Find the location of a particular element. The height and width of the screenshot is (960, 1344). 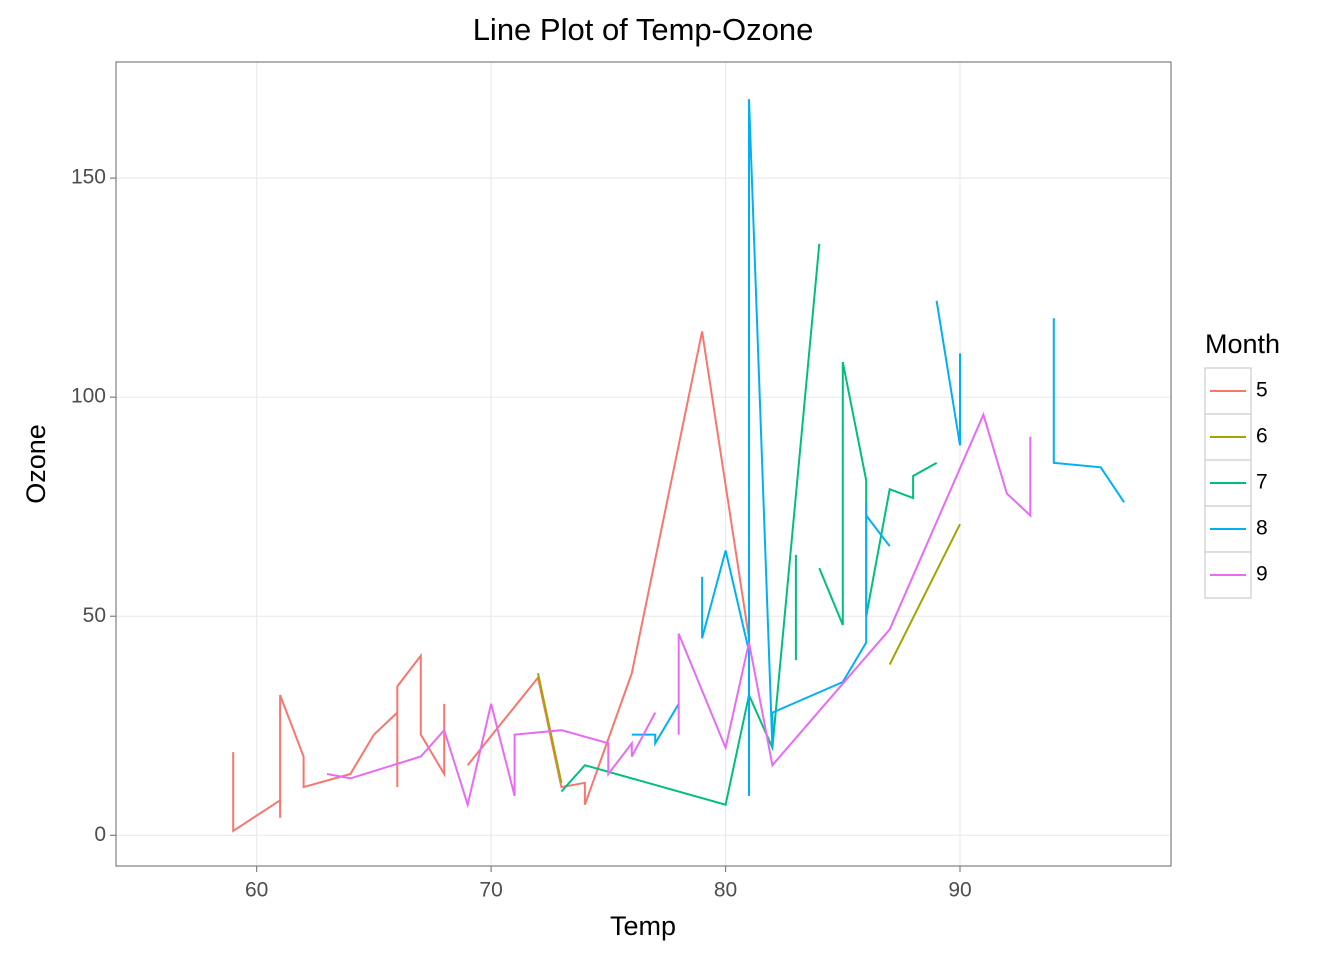

x-tick-label: 80 is located at coordinates (725, 890).